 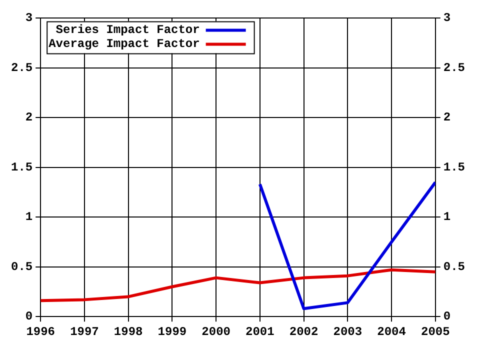 What do you see at coordinates (447, 217) in the screenshot?
I see `y2-tick-label: 1` at bounding box center [447, 217].